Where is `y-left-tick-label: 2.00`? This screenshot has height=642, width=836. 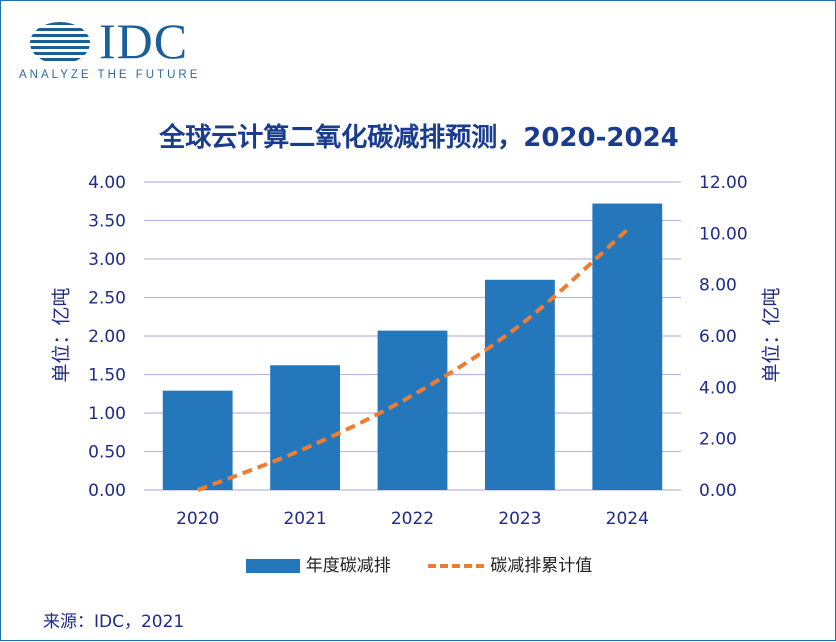
y-left-tick-label: 2.00 is located at coordinates (107, 337).